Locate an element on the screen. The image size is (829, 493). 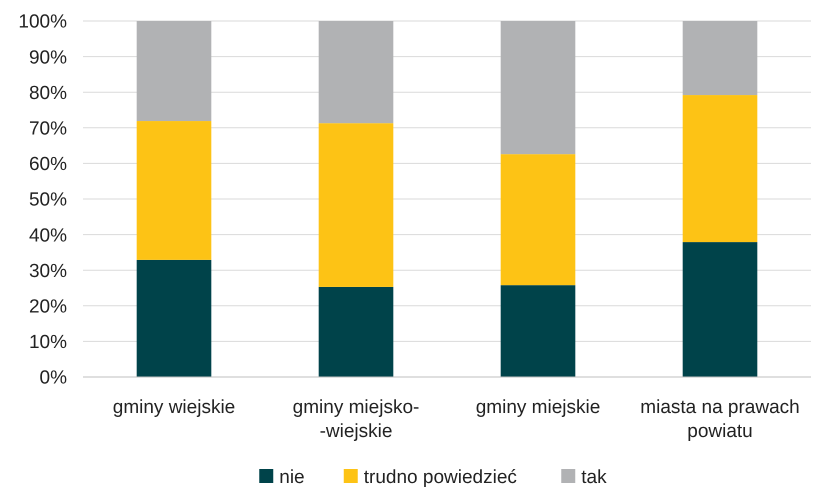
legend-label: nie is located at coordinates (292, 477).